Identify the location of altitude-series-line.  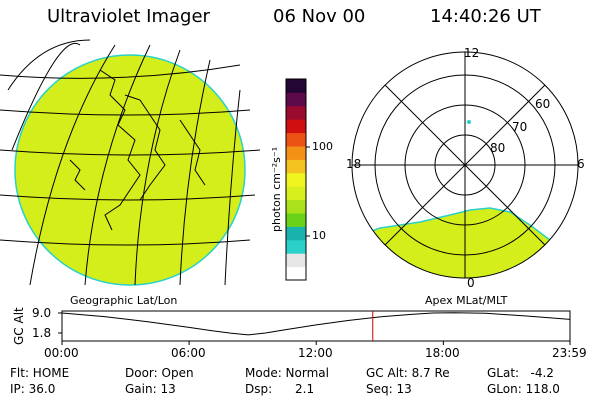
(316, 324).